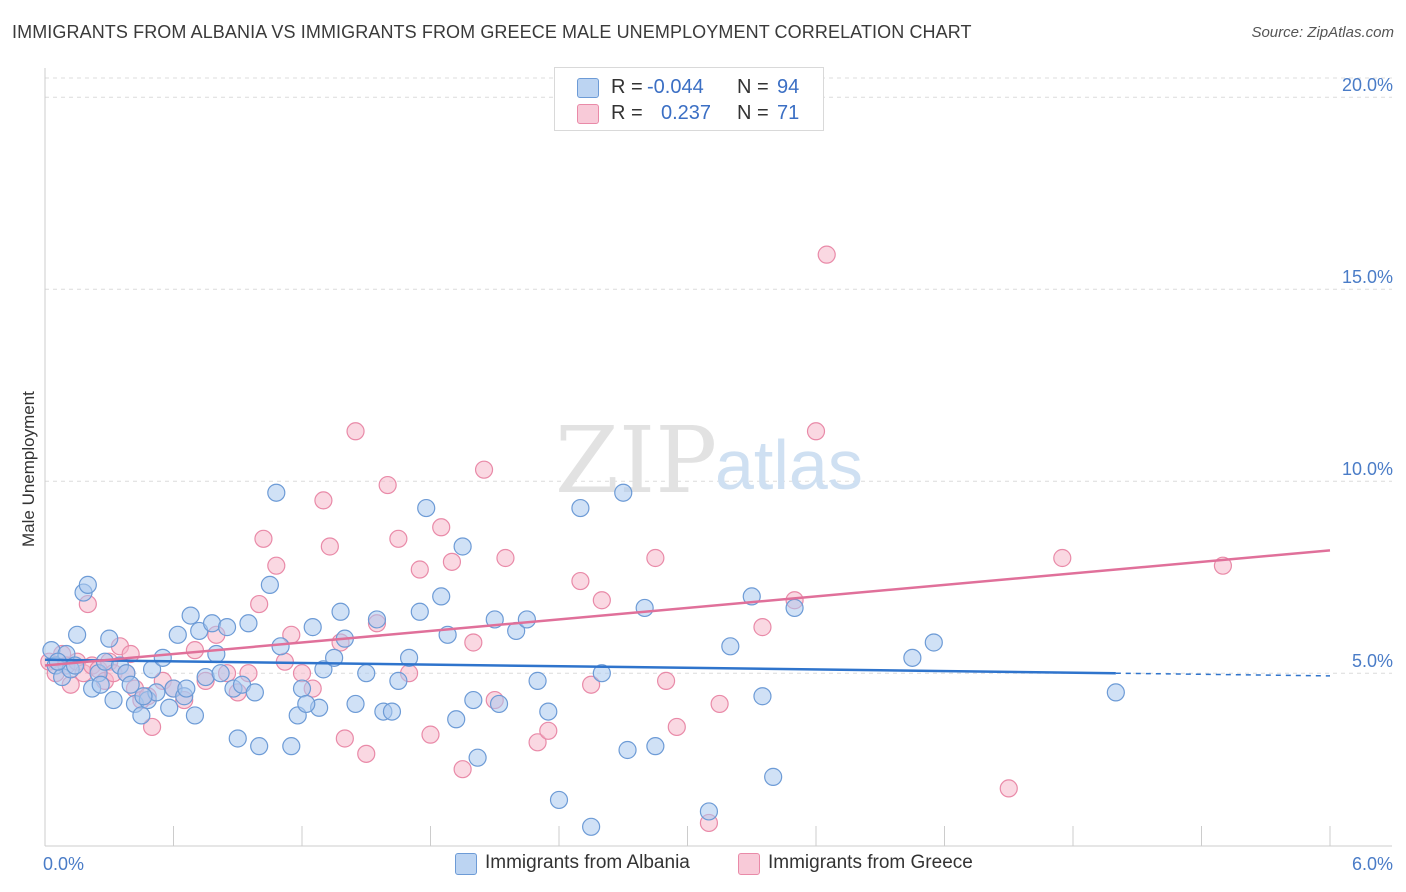 The image size is (1406, 892). What do you see at coordinates (587, 862) in the screenshot?
I see `legend-albania-label: Immigrants from Albania` at bounding box center [587, 862].